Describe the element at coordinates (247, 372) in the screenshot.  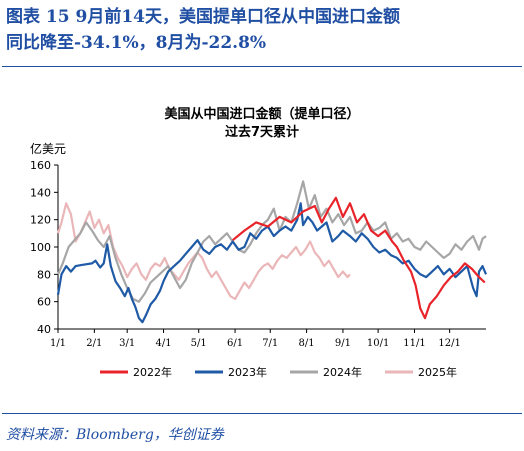
I see `legend-label: 2023年` at that location.